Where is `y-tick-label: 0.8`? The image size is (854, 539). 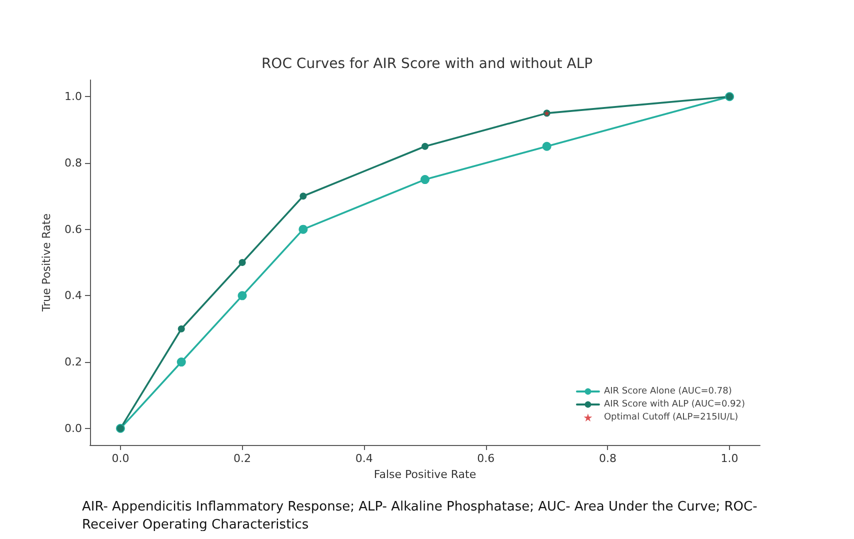
y-tick-label: 0.8 is located at coordinates (73, 163).